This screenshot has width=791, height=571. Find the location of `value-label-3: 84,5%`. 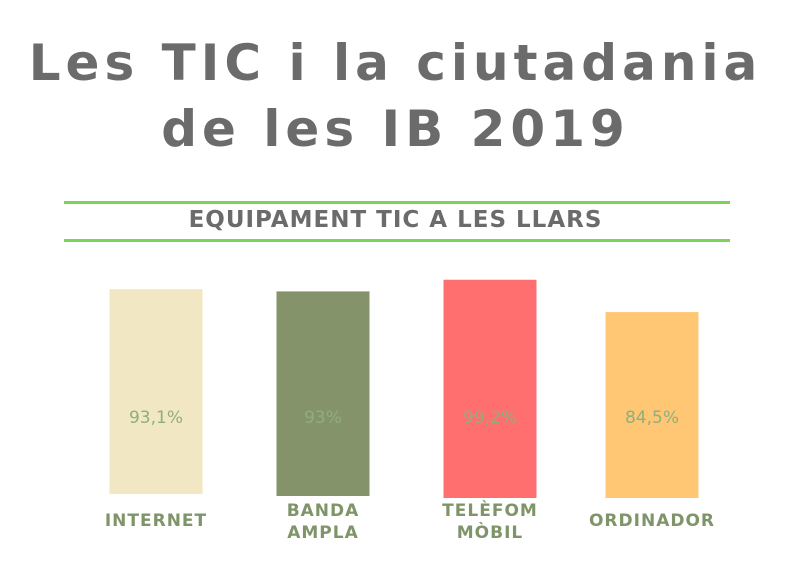

value-label-3: 84,5% is located at coordinates (652, 418).